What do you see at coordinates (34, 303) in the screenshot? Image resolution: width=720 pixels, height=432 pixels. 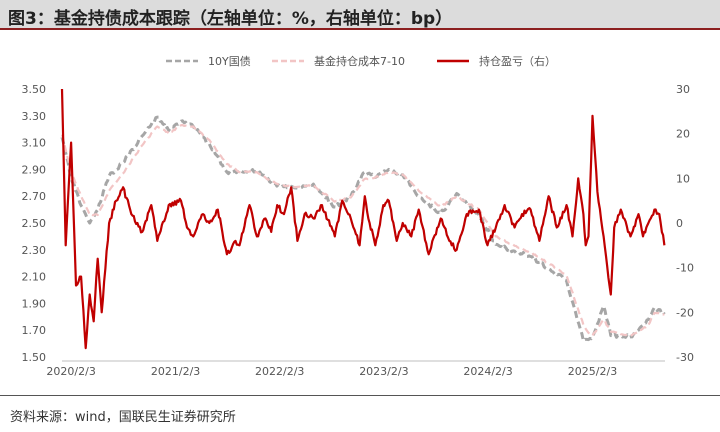 I see `left-axis-tick-label: 1.90` at bounding box center [34, 303].